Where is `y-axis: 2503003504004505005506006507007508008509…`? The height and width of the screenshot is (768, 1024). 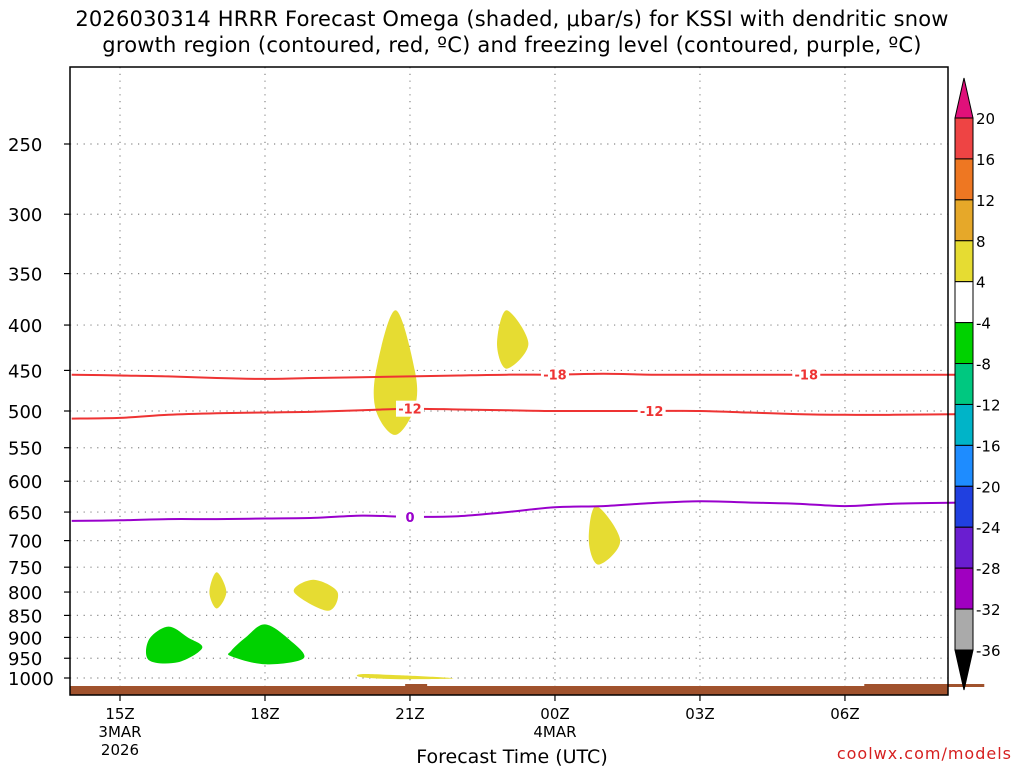 y-axis: 2503003504004505005506006507007508008509… is located at coordinates (39, 412).